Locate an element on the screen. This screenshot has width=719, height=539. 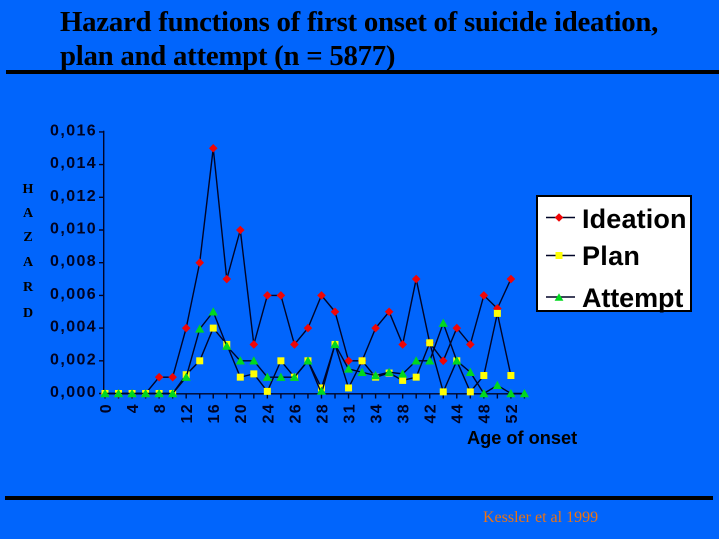
svg-text: 38 is located at coordinates (404, 413).